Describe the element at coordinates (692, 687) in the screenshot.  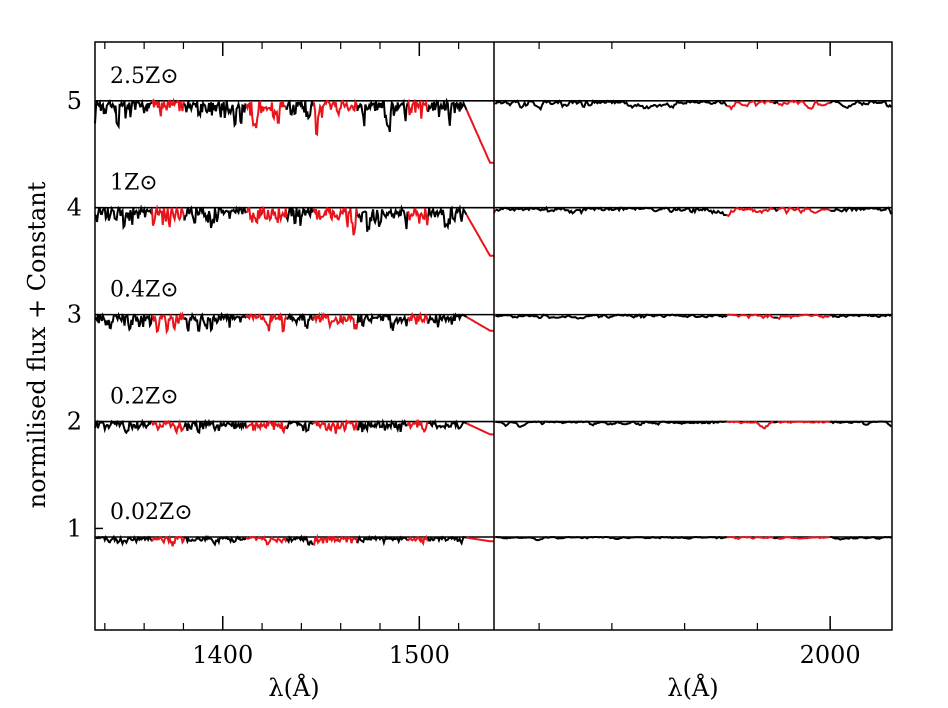
I see `x-axis-label-right: λ(Å)` at that location.